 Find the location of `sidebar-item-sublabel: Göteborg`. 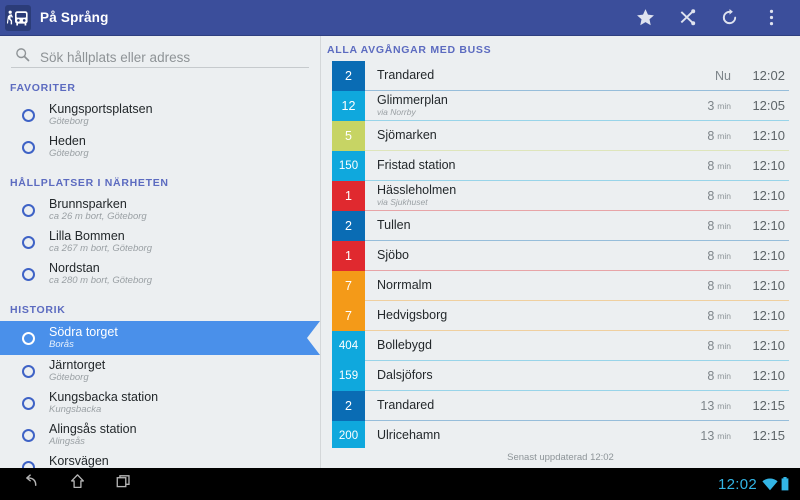

sidebar-item-sublabel: Göteborg is located at coordinates (69, 378).